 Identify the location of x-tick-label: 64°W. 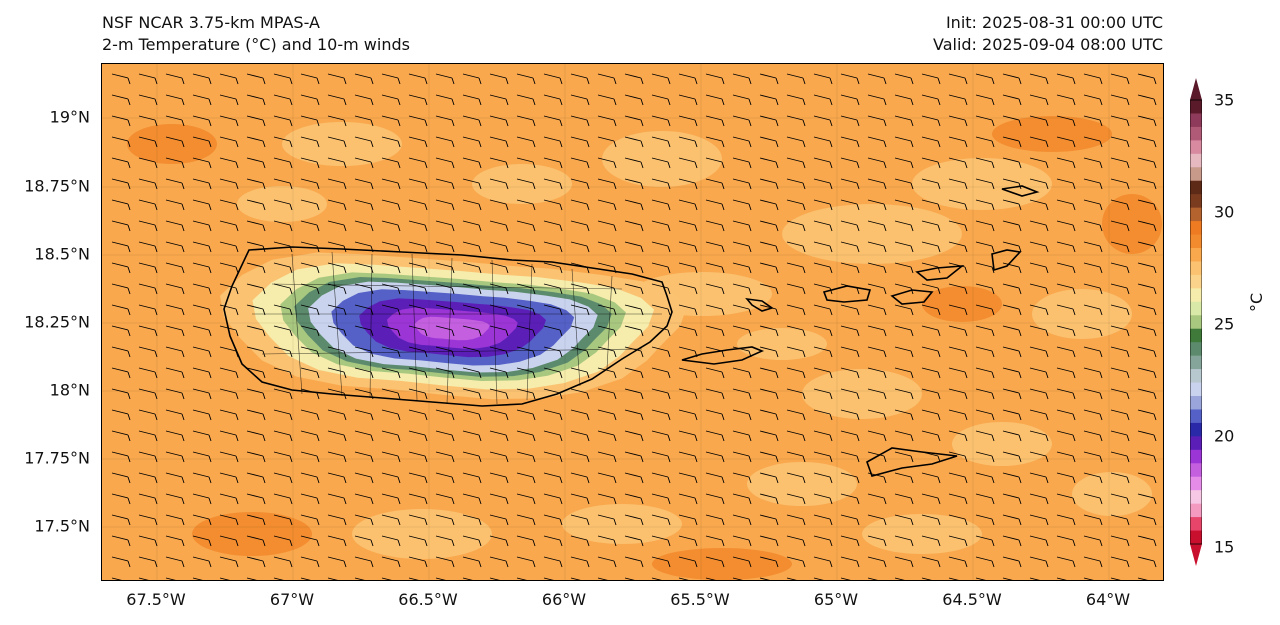
(1108, 599).